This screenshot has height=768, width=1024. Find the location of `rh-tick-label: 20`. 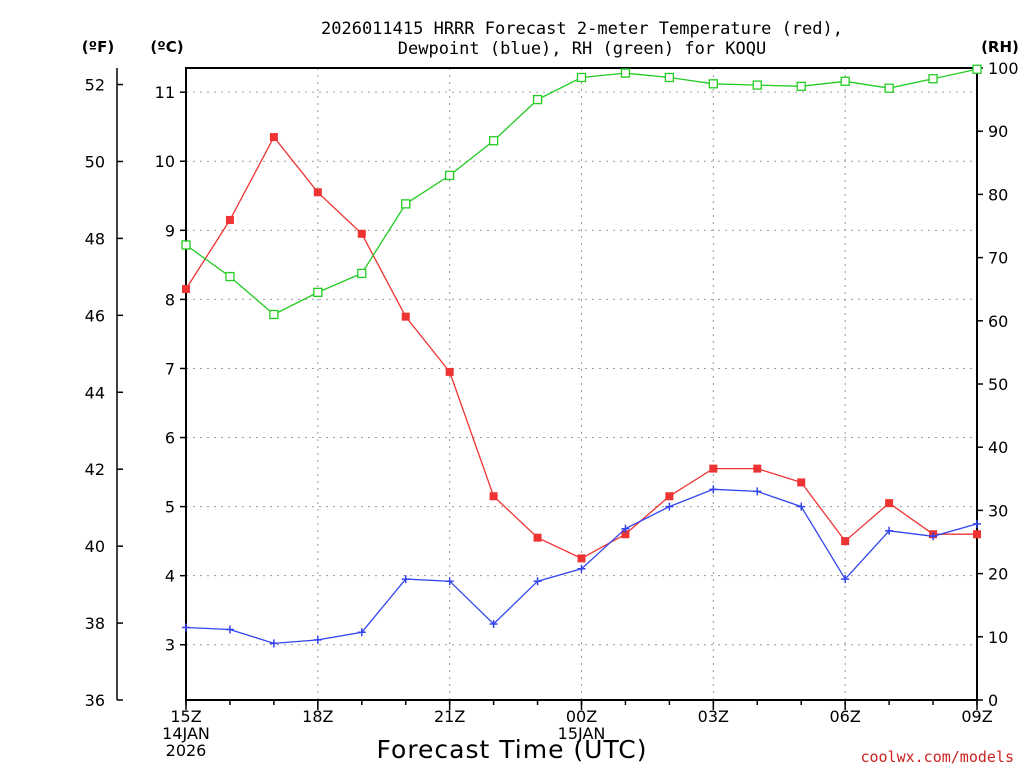

rh-tick-label: 20 is located at coordinates (998, 574).